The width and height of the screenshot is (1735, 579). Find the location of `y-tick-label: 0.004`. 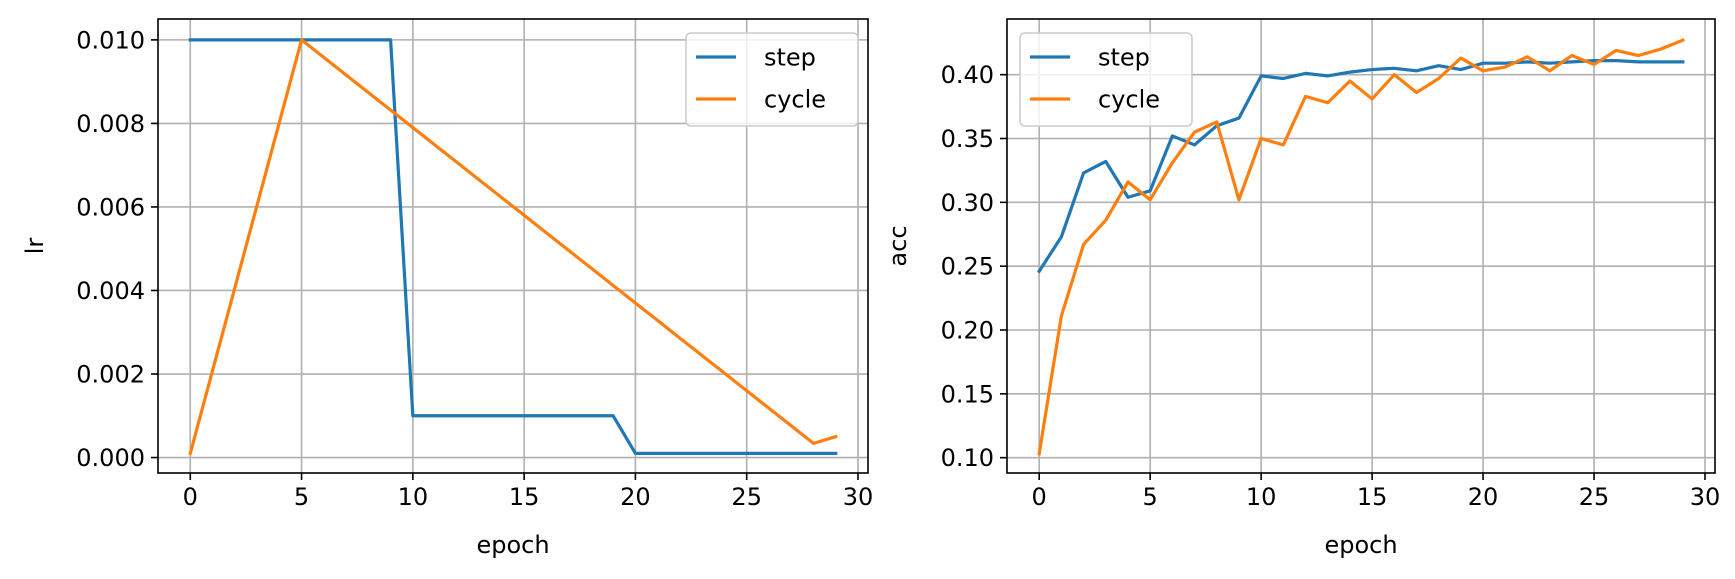

y-tick-label: 0.004 is located at coordinates (110, 291).